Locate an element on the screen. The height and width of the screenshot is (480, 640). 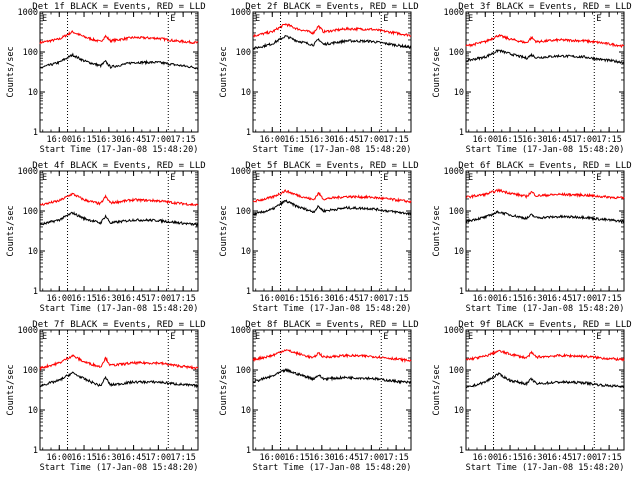
chart-title: Det 1f BLACK = Events, RED = LLD is located at coordinates (118, 7).